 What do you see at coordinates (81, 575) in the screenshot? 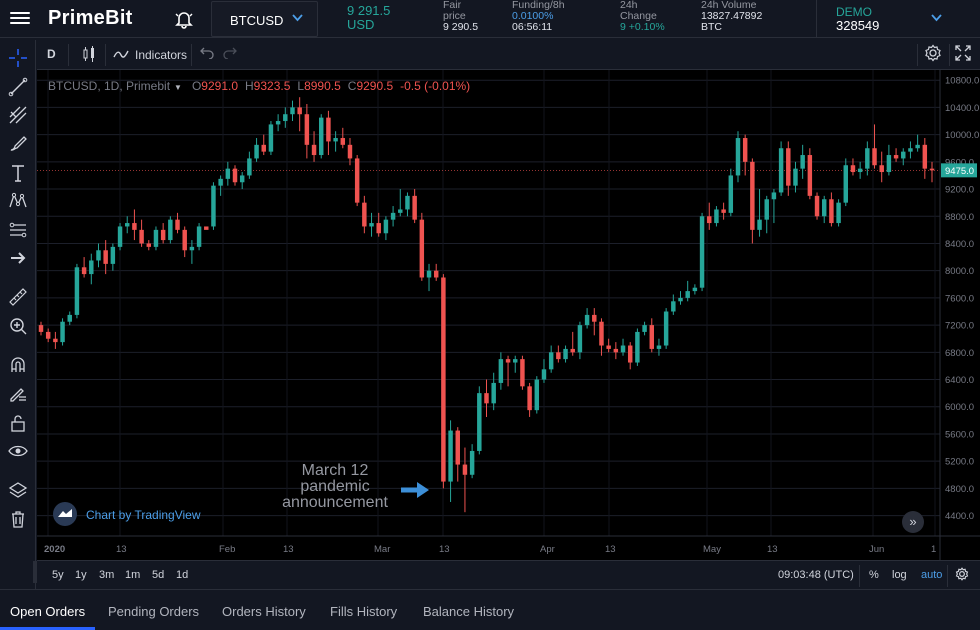
I see `range-1y: 1y` at bounding box center [81, 575].